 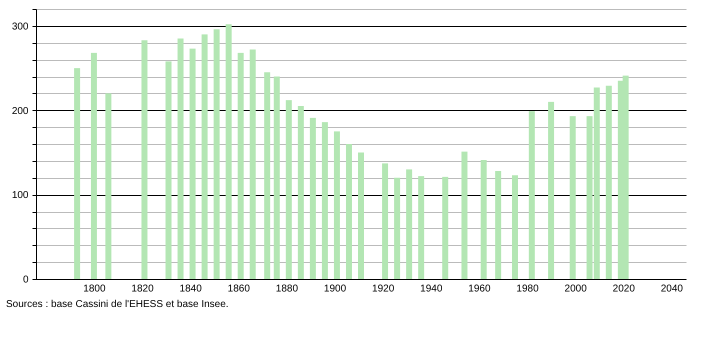 What do you see at coordinates (335, 289) in the screenshot?
I see `x-tick-label: 1900` at bounding box center [335, 289].